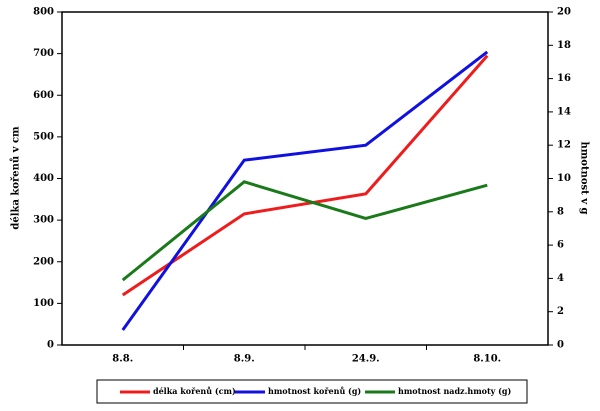  Describe the element at coordinates (564, 111) in the screenshot. I see `y2-tick-label: 14` at that location.